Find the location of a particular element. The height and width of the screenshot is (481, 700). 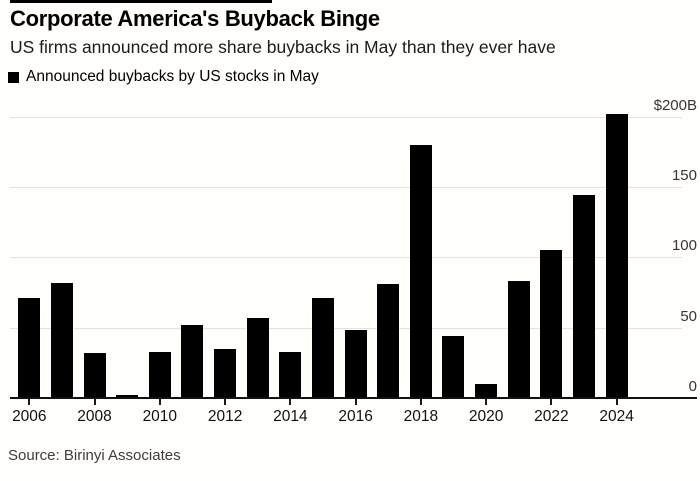

chart-title: Corporate America's Buyback Binge is located at coordinates (195, 18).